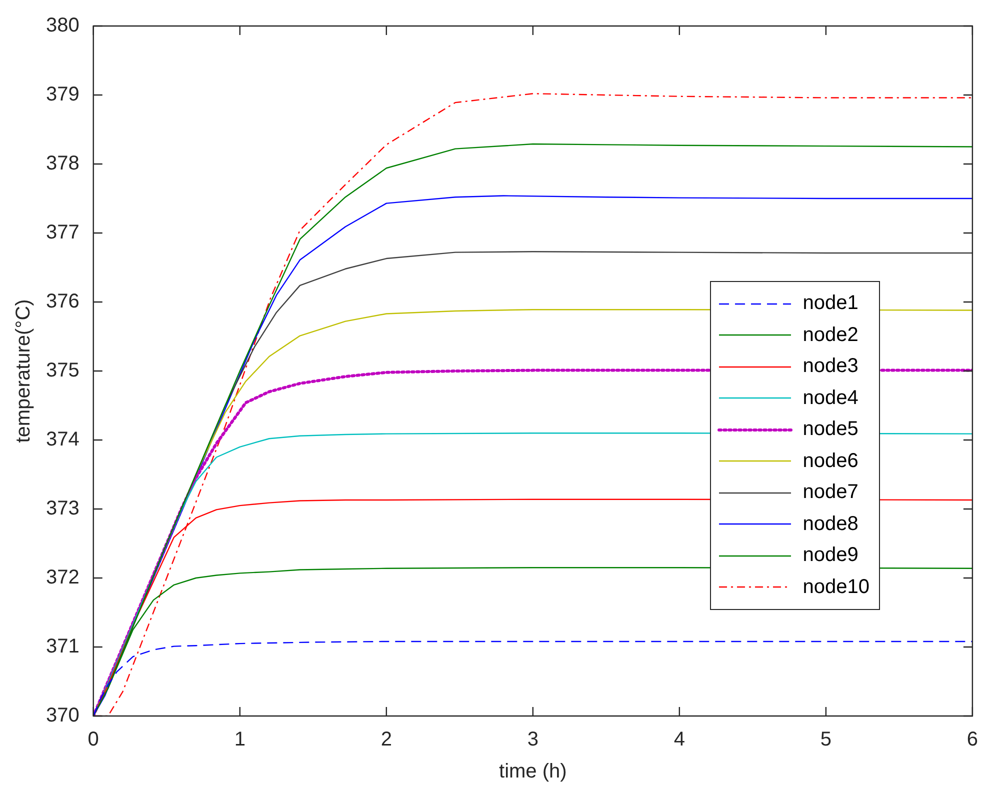  Describe the element at coordinates (93, 739) in the screenshot. I see `x-tick-label: 0` at that location.